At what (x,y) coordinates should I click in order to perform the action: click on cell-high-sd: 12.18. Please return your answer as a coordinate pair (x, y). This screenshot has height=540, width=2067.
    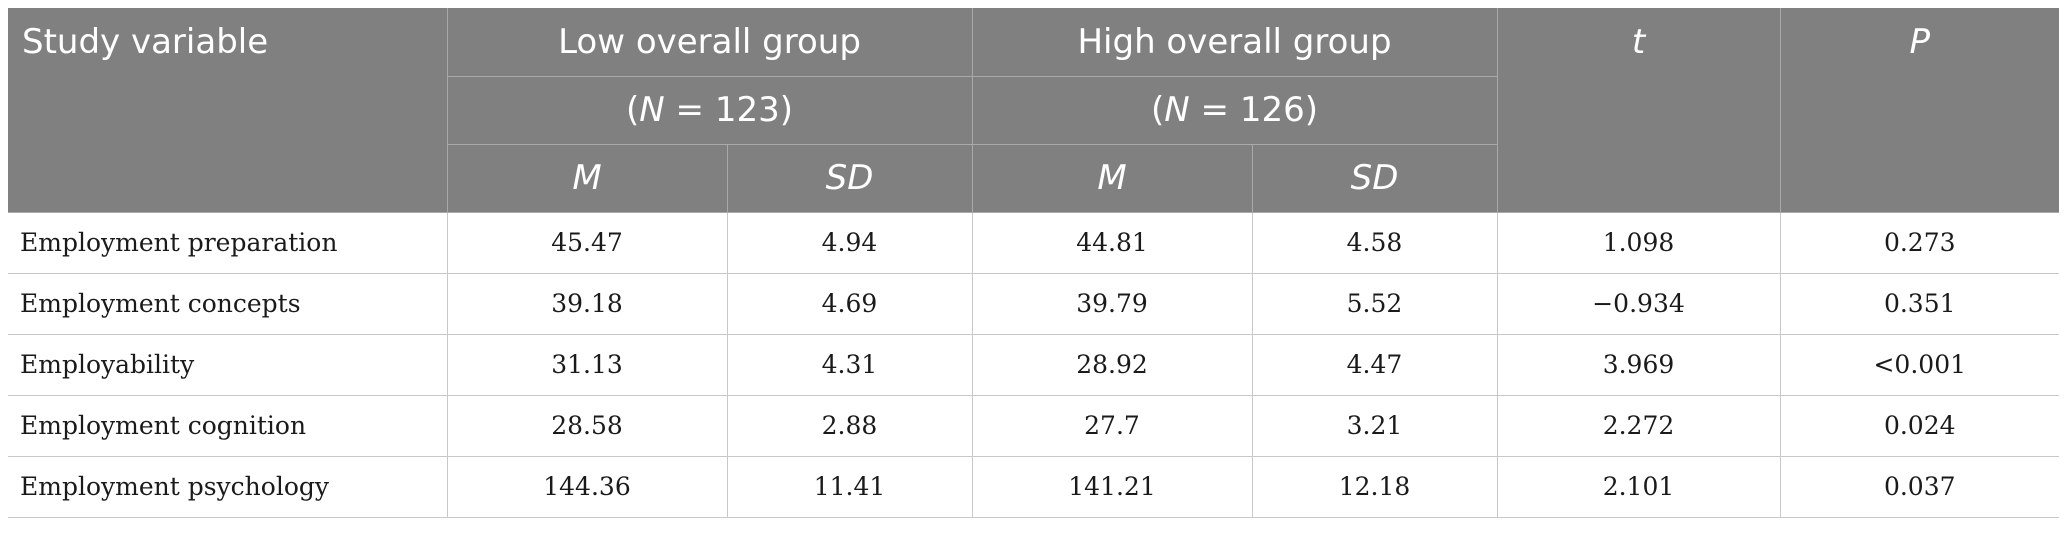
    Looking at the image, I should click on (1374, 487).